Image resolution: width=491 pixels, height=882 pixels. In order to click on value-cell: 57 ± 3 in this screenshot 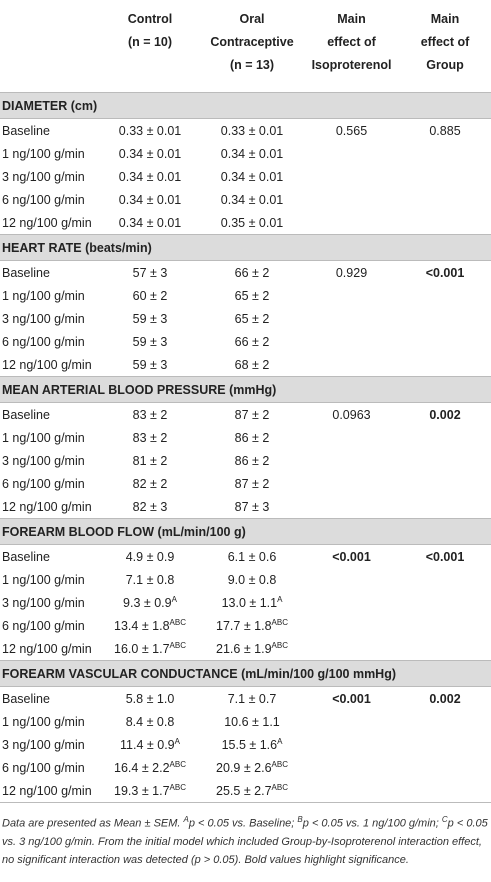, I will do `click(150, 273)`.